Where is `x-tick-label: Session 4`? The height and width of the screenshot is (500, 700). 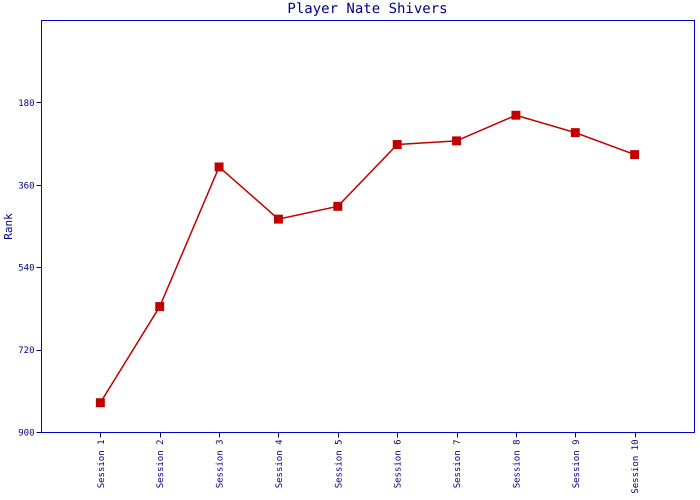 x-tick-label: Session 4 is located at coordinates (279, 464).